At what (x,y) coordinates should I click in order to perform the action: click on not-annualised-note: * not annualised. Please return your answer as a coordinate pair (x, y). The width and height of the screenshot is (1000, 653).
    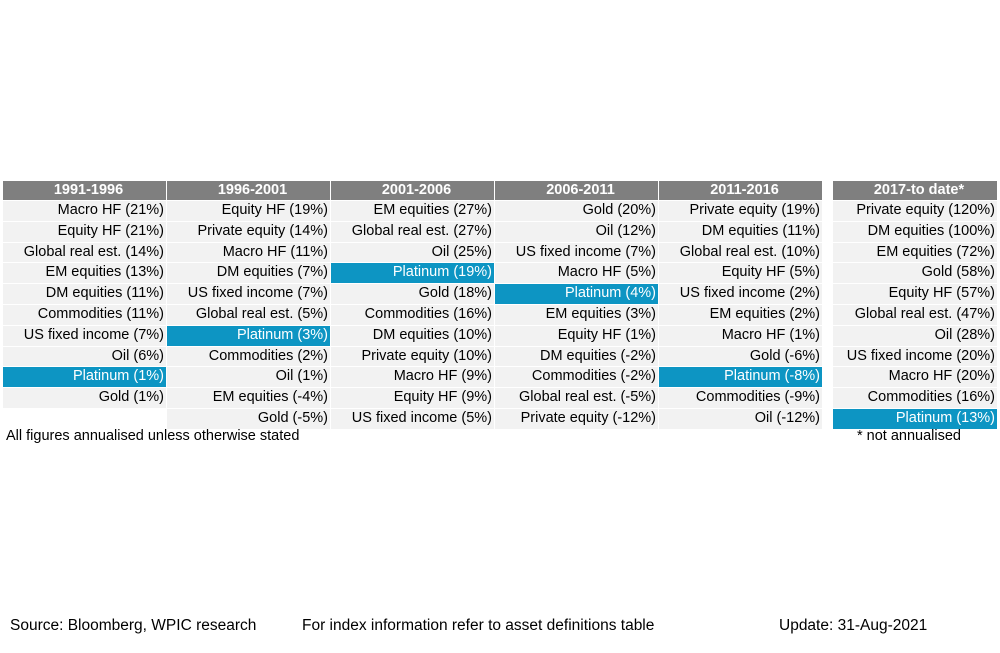
    Looking at the image, I should click on (909, 436).